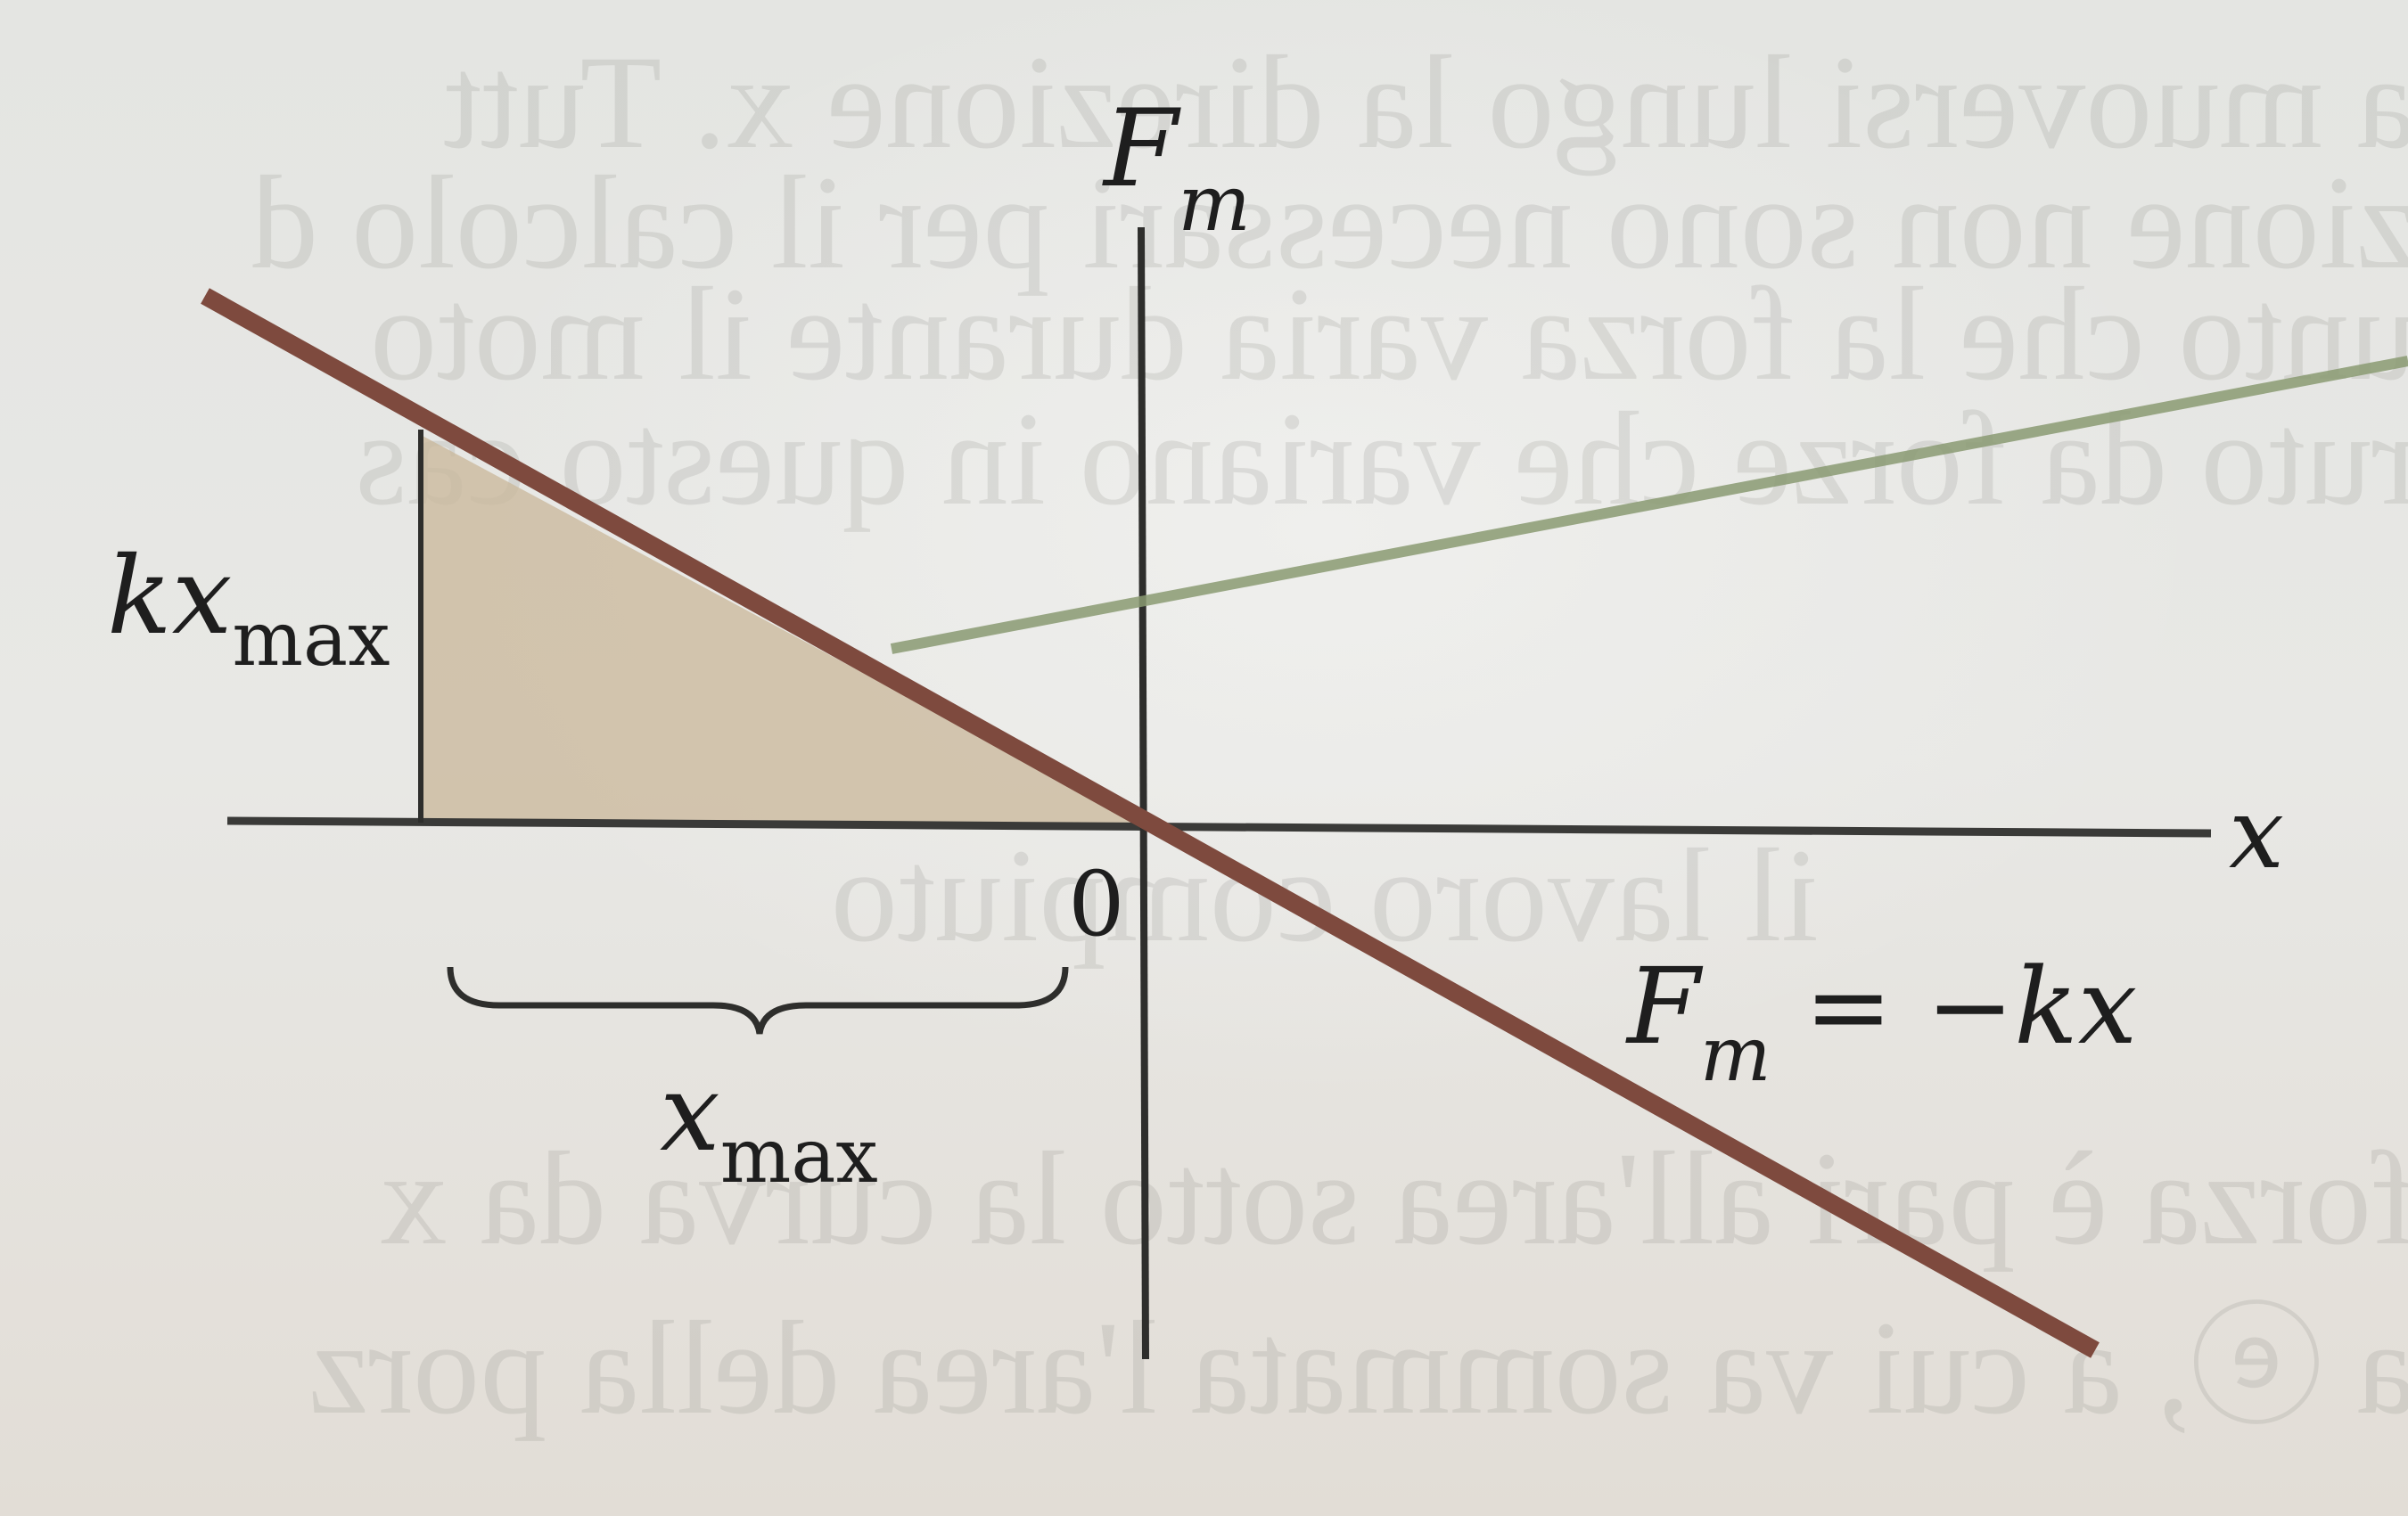 Image resolution: width=2408 pixels, height=1516 pixels. Describe the element at coordinates (170, 597) in the screenshot. I see `kxmax-label-main: kx` at that location.